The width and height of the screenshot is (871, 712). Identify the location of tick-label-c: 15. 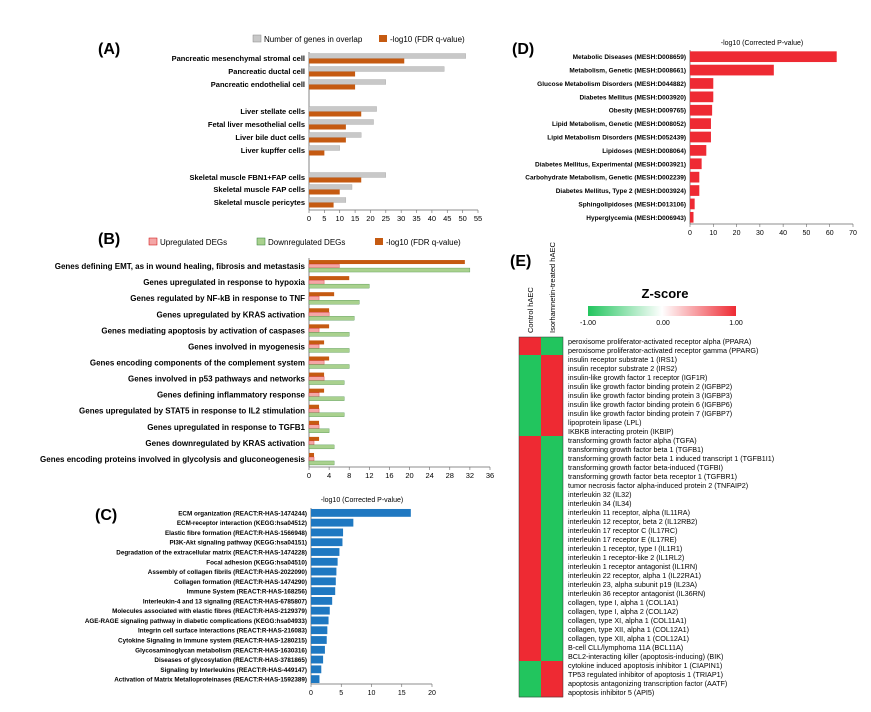
(402, 693).